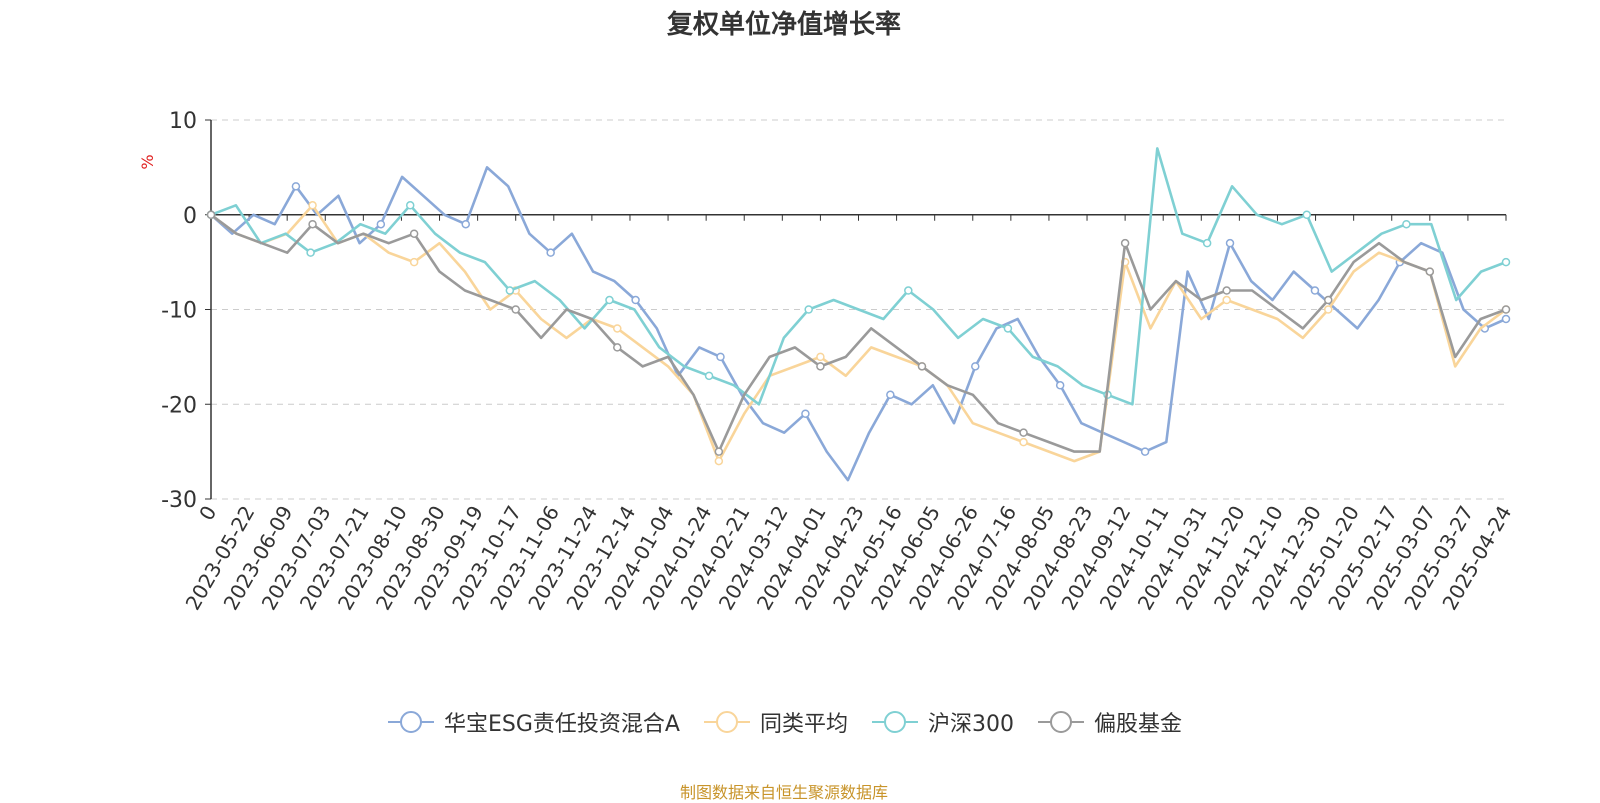 The width and height of the screenshot is (1600, 803). What do you see at coordinates (183, 121) in the screenshot?
I see `y-tick-label: 10` at bounding box center [183, 121].